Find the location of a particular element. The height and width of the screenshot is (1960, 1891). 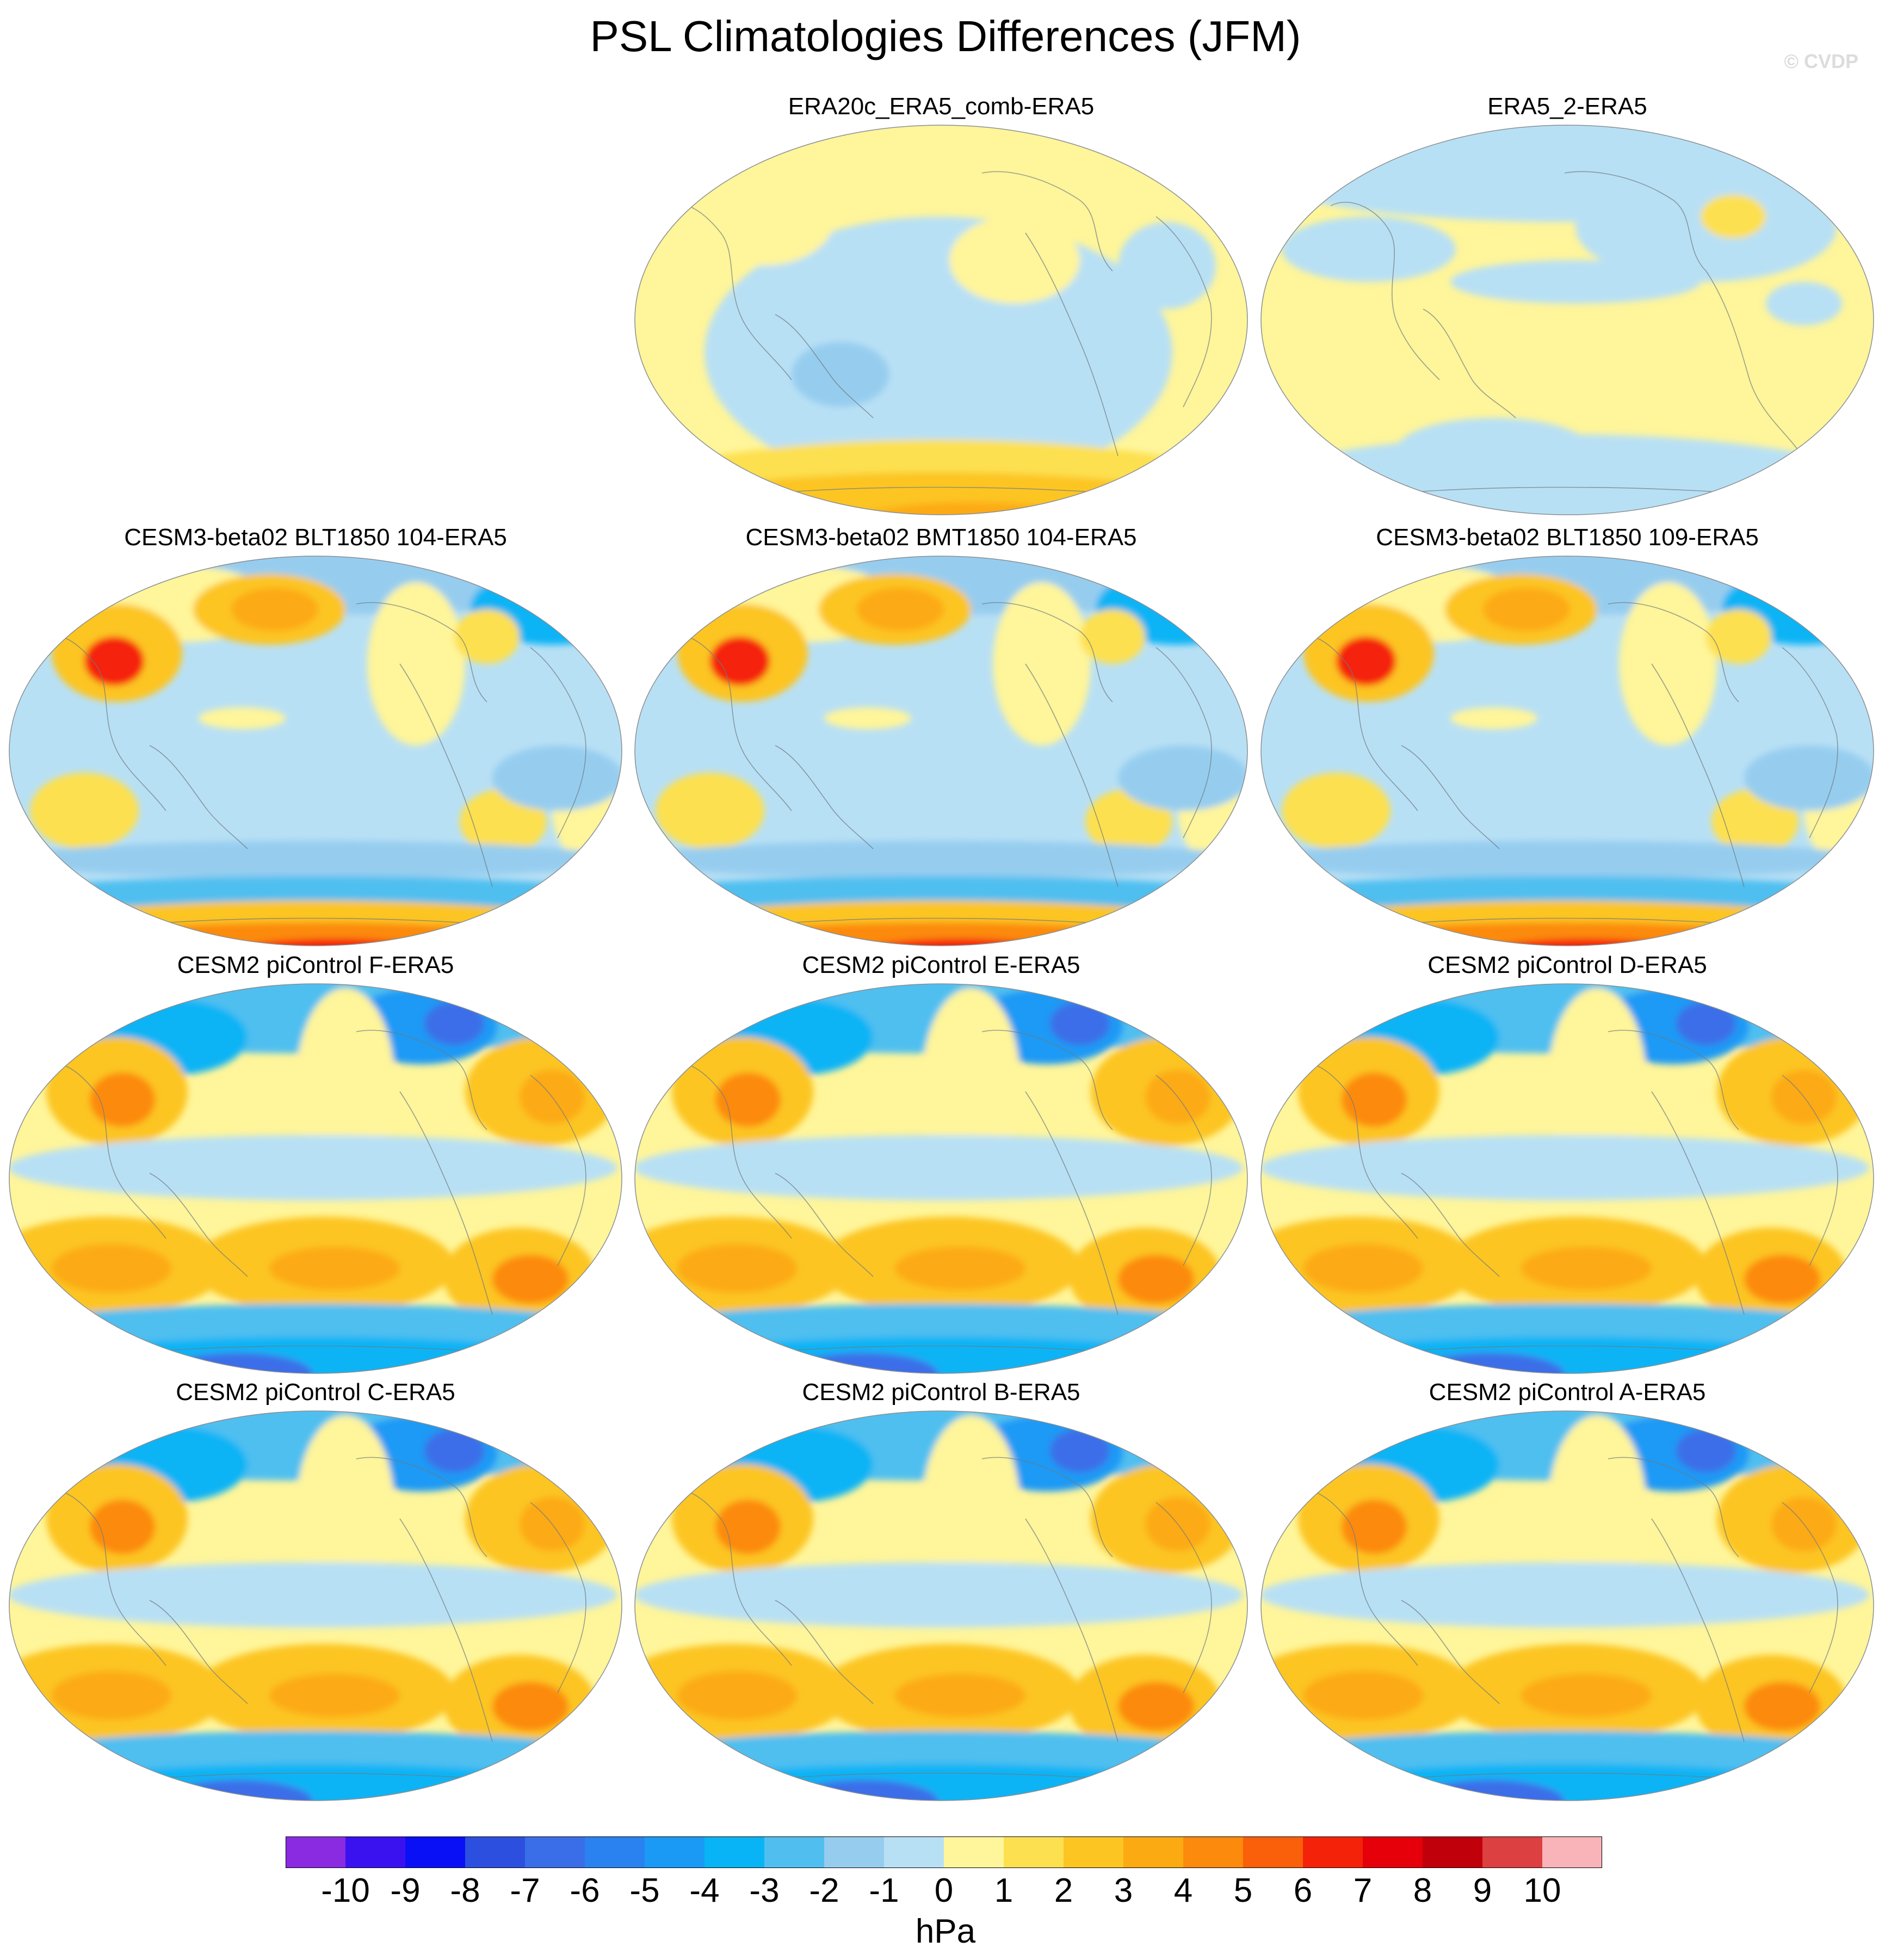

colorbar-tick-label: -7 is located at coordinates (525, 1890).